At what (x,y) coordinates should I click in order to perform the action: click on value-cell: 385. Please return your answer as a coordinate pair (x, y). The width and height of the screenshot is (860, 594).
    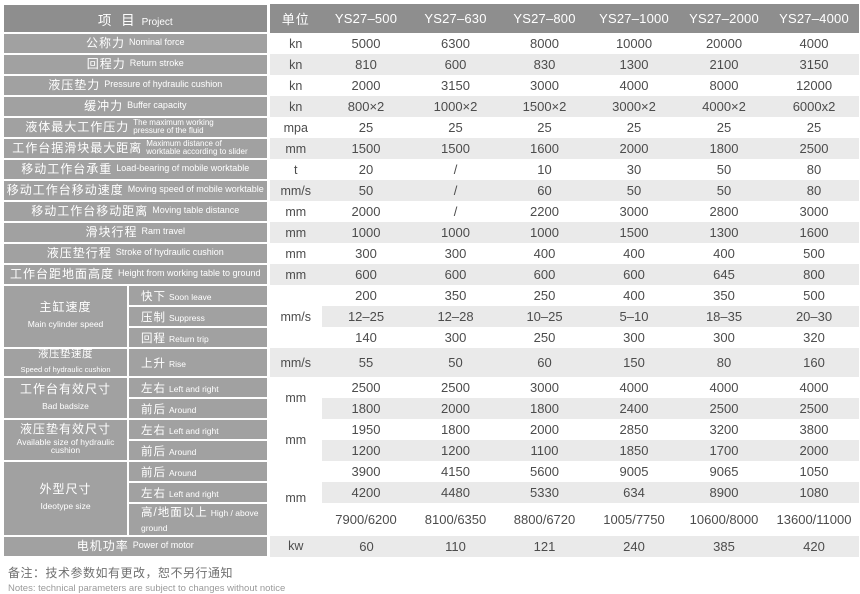
    Looking at the image, I should click on (724, 546).